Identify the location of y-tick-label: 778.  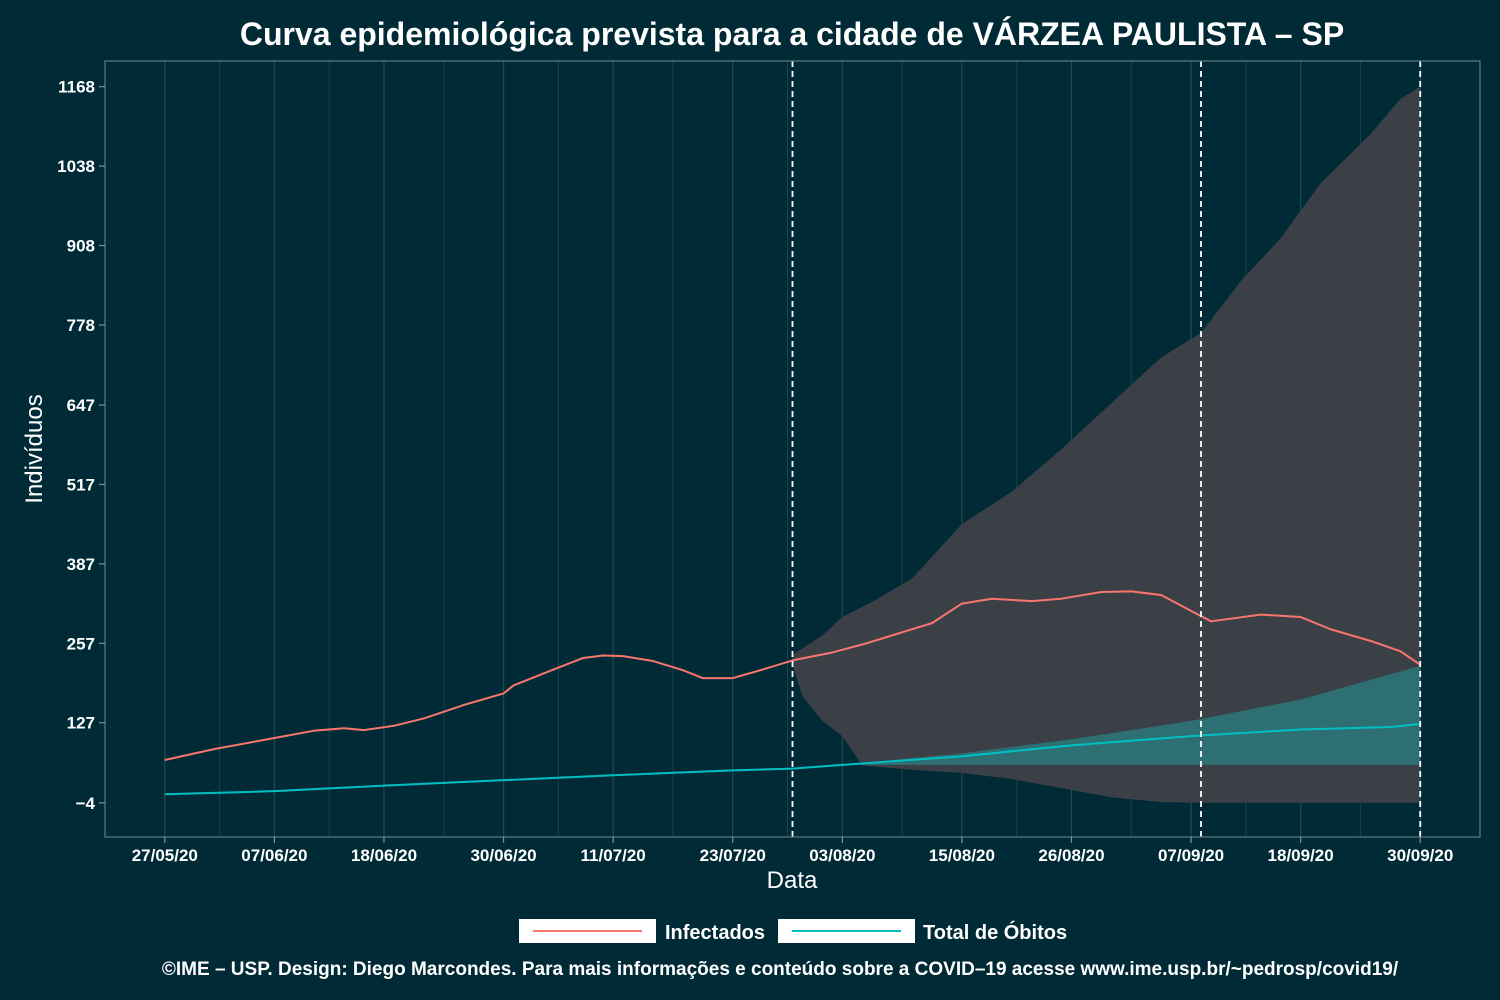
(81, 325).